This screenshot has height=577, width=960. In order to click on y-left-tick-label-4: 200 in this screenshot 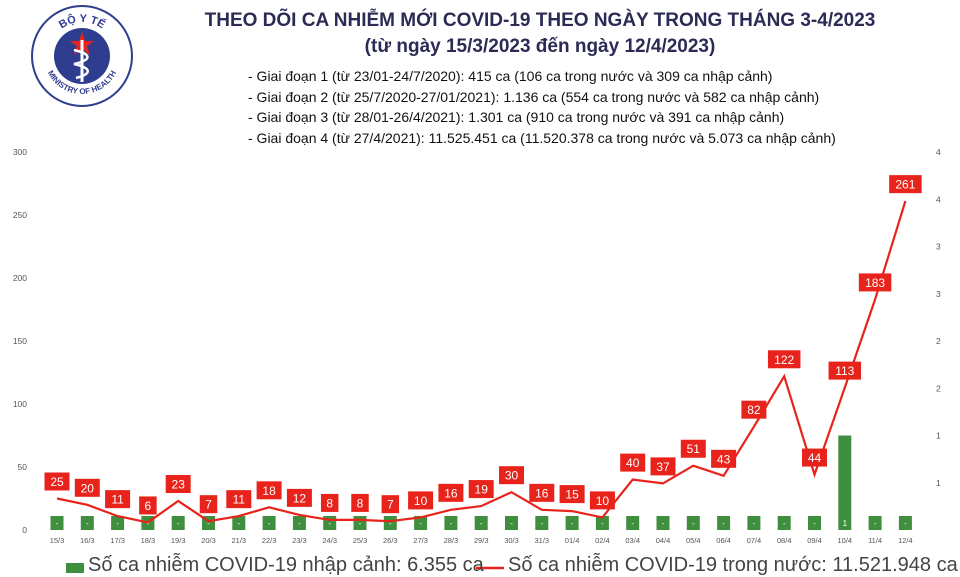, I will do `click(20, 278)`.